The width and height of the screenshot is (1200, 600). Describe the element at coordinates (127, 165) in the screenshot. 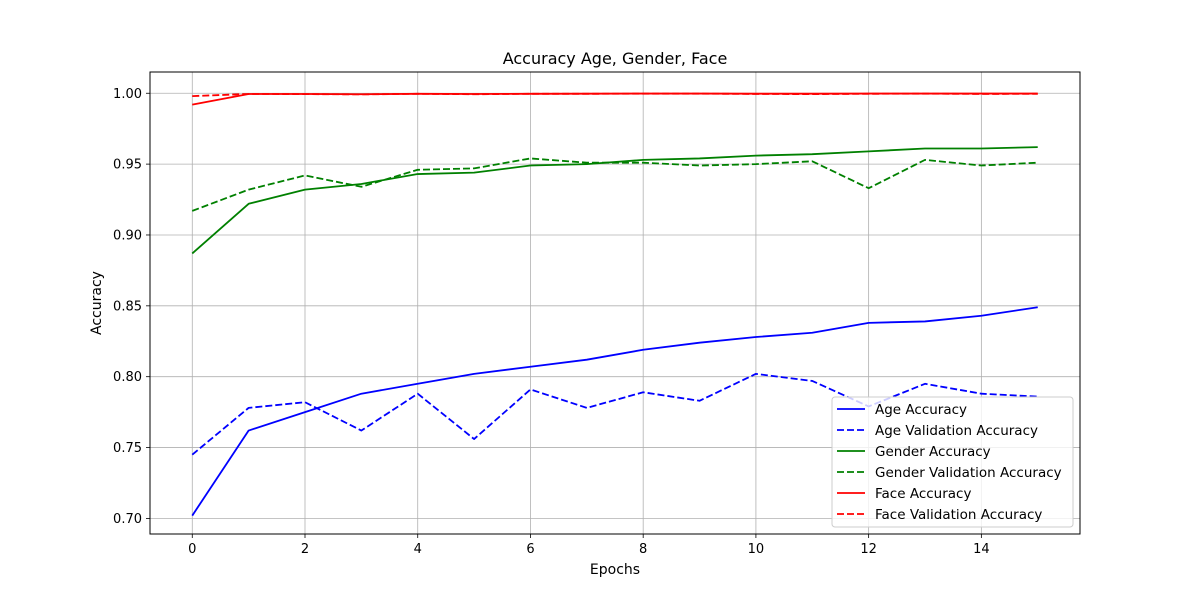

I see `y-tick-label: 0.95` at that location.